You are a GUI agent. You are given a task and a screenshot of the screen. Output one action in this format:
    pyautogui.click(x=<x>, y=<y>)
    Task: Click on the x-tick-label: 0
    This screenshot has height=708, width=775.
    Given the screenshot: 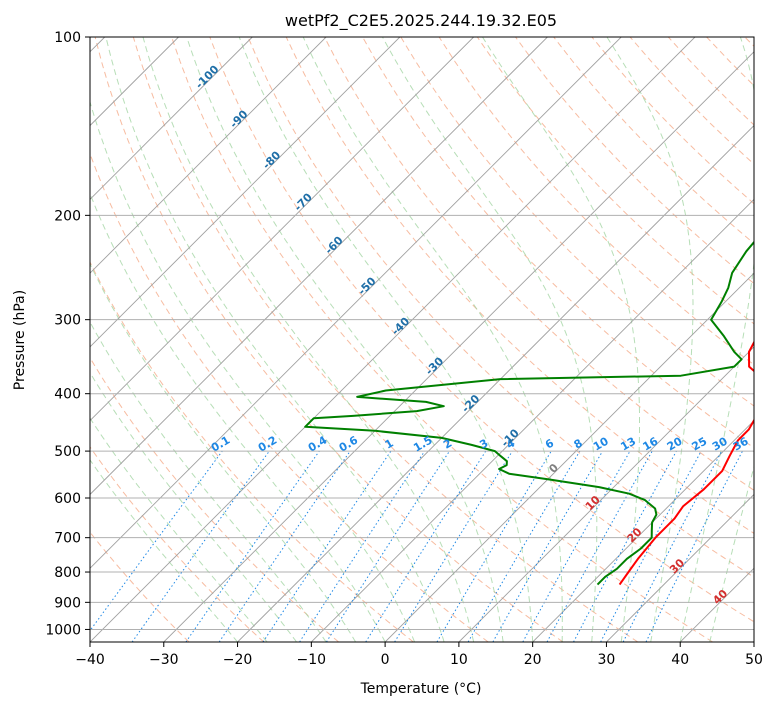 What is the action you would take?
    pyautogui.click(x=385, y=660)
    